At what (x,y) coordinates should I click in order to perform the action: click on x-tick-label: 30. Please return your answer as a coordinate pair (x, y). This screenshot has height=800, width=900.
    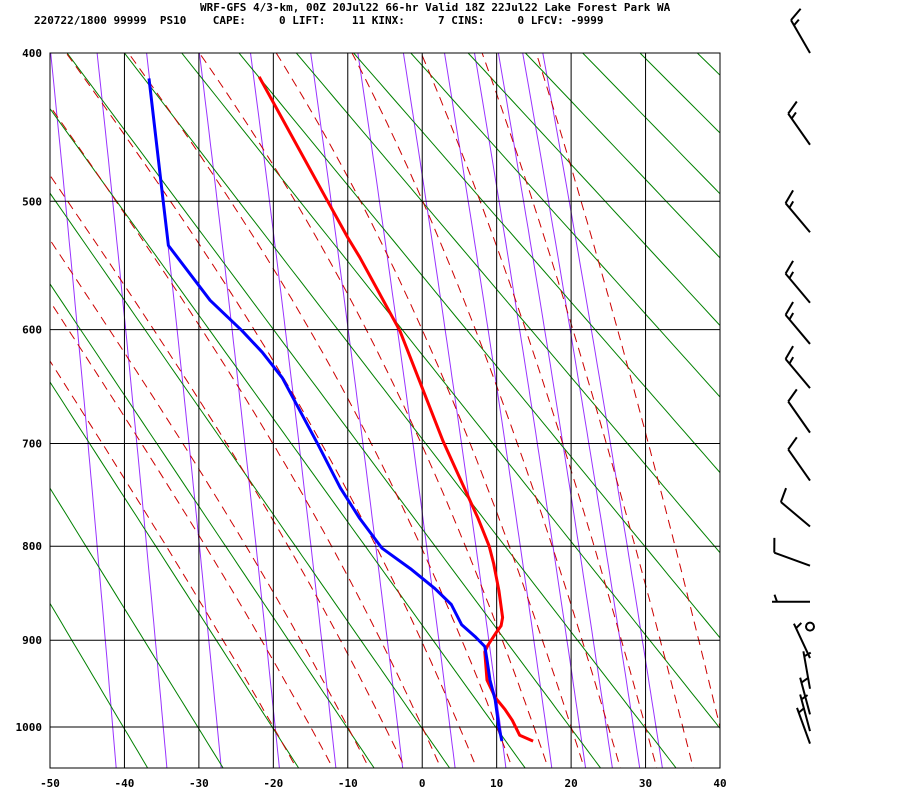
    Looking at the image, I should click on (645, 783).